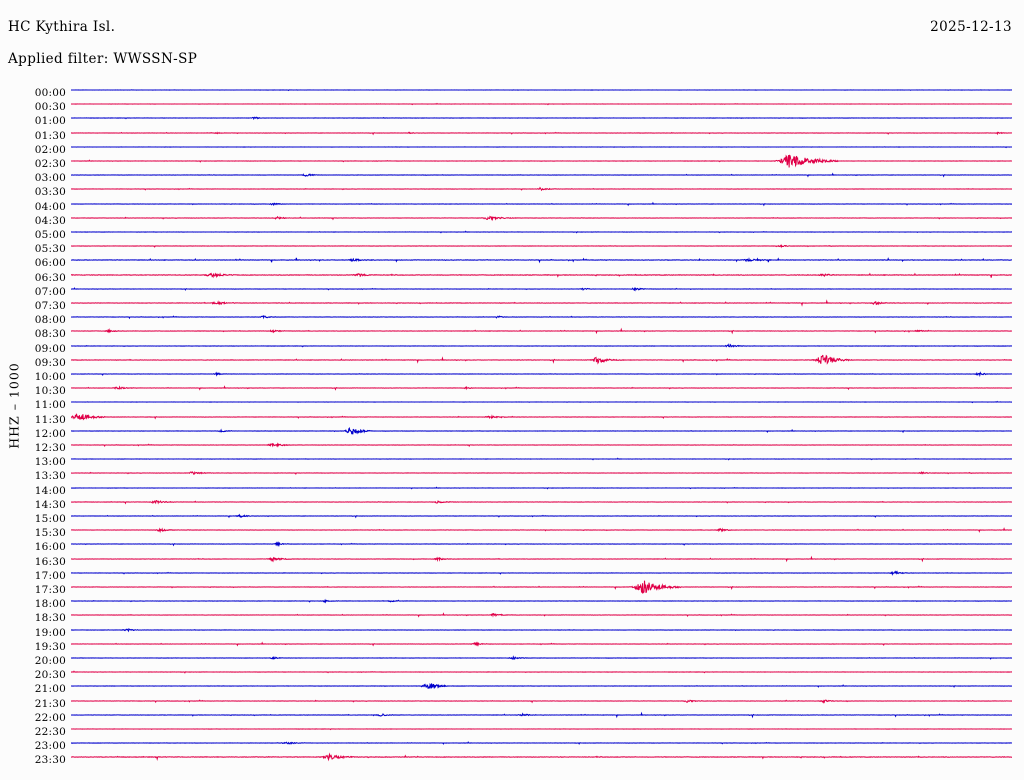 This screenshot has width=1024, height=780. What do you see at coordinates (512, 521) in the screenshot?
I see `trace-row: 15:00` at bounding box center [512, 521].